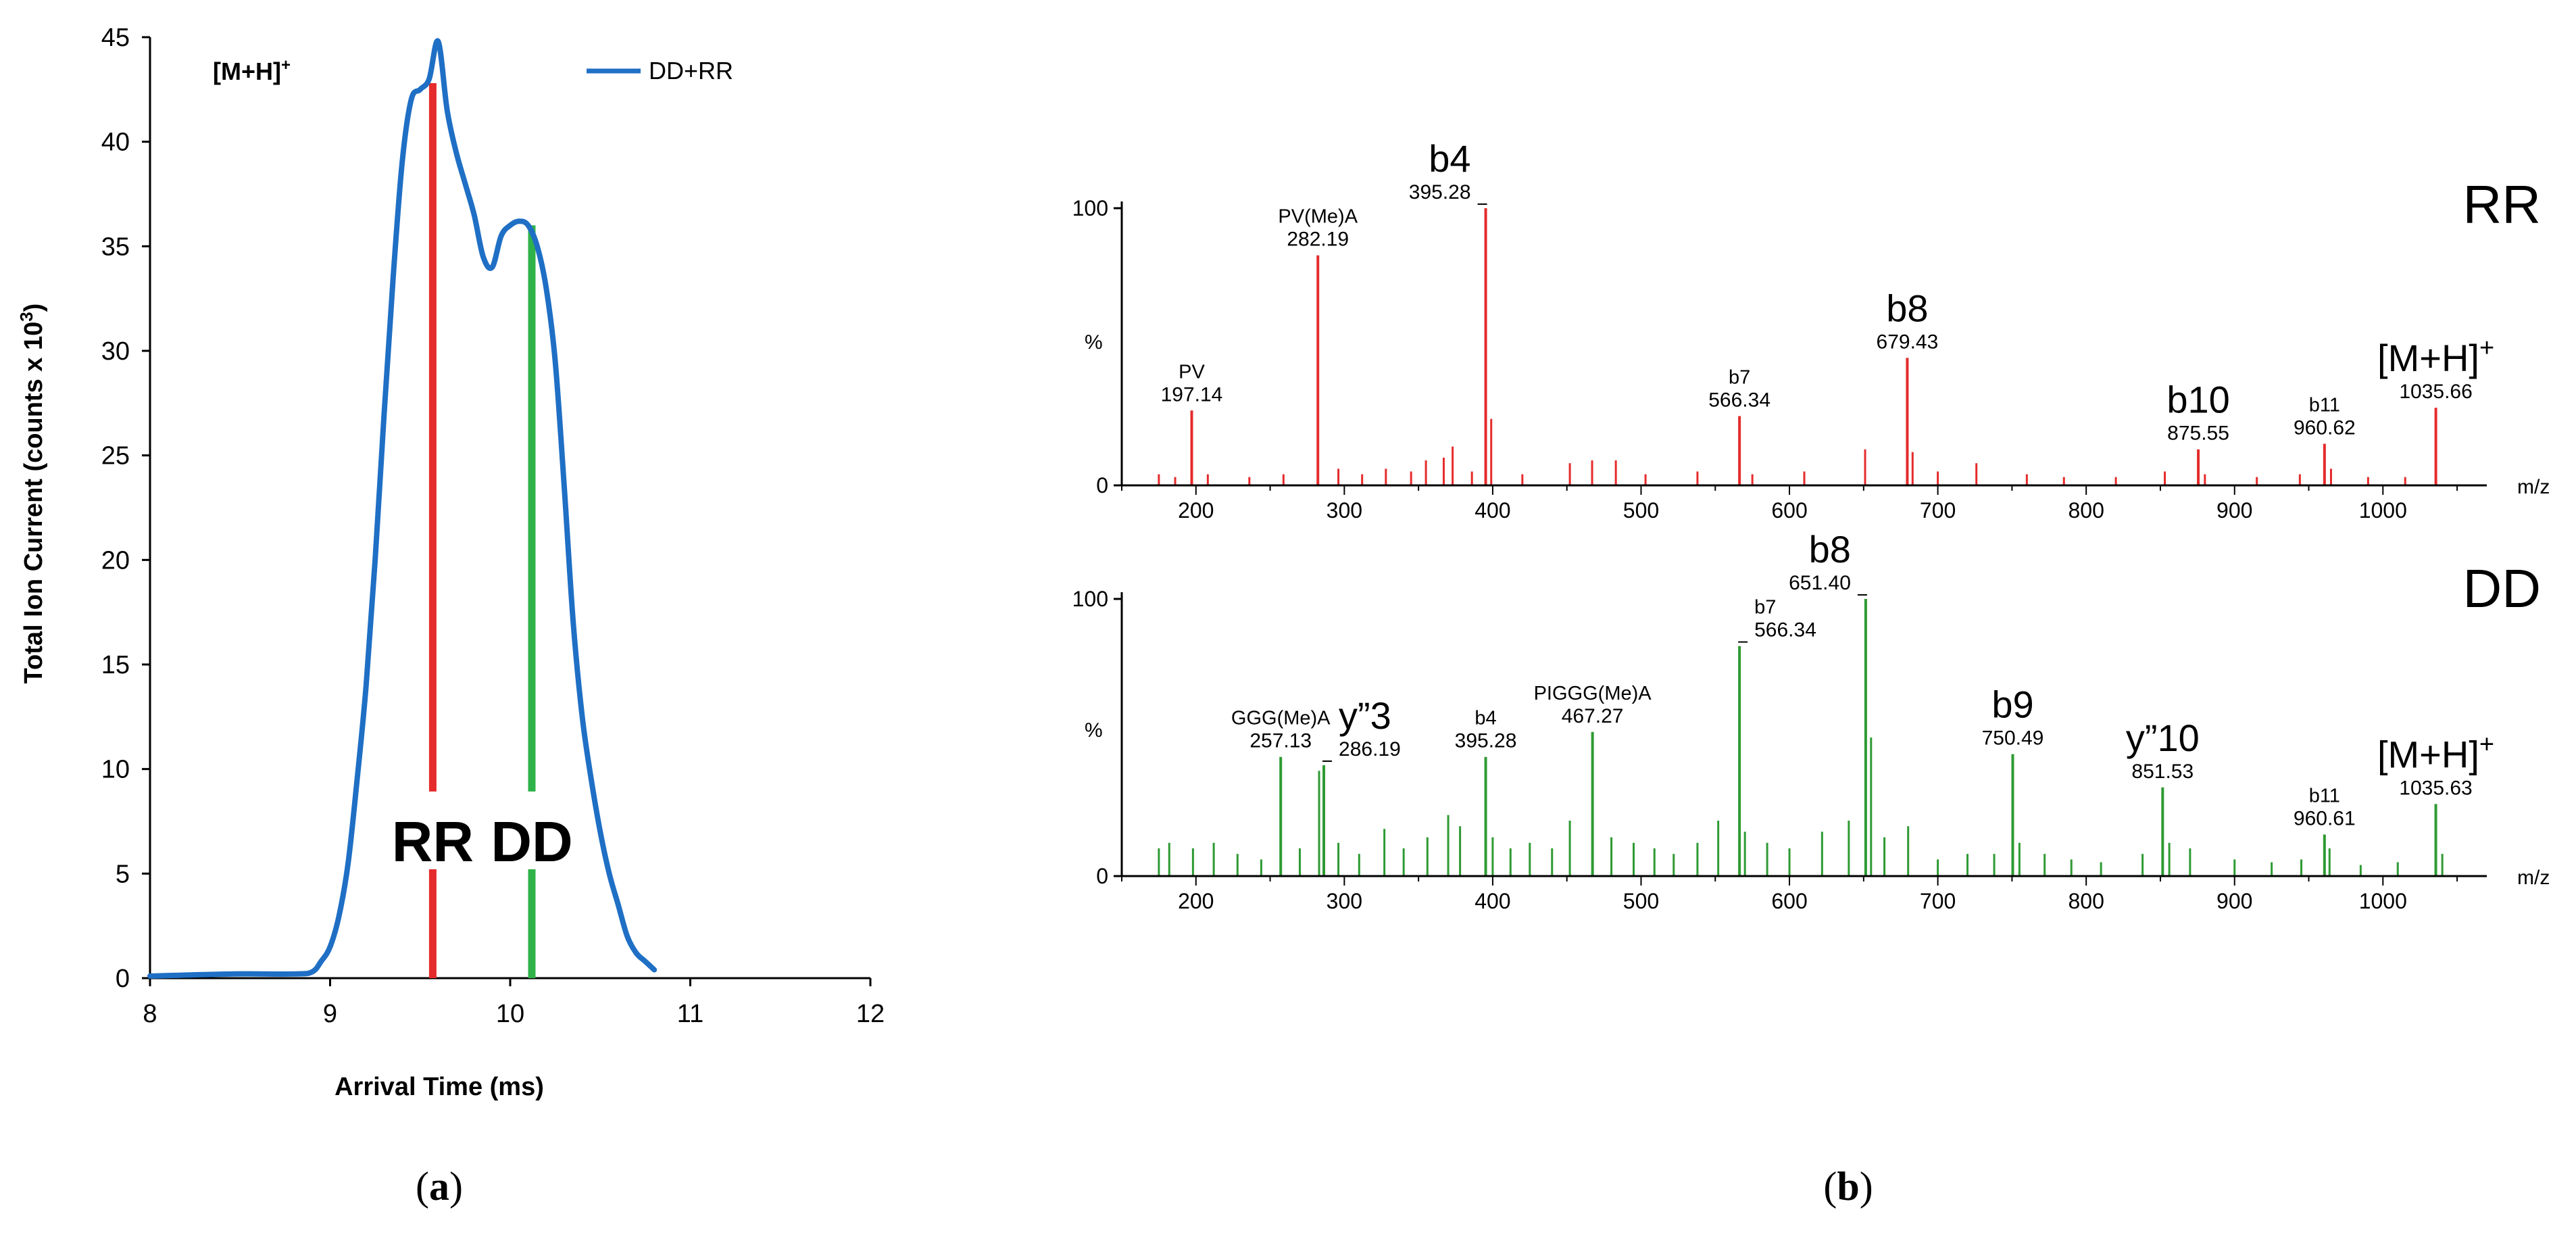  I want to click on a-x-axis-label: Arrival Time (ms), so click(440, 1087).